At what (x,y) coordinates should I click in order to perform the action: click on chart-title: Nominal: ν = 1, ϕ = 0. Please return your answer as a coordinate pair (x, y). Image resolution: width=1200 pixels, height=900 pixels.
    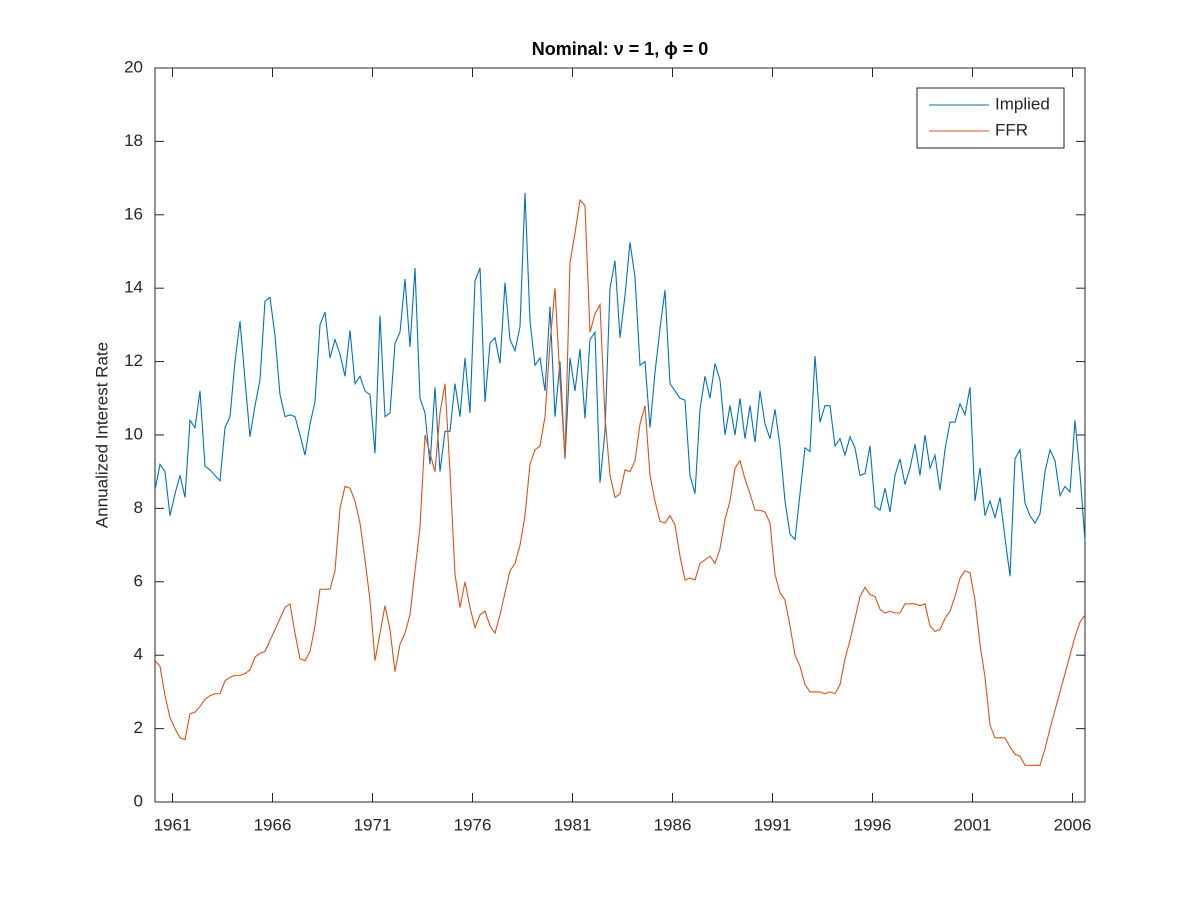
    Looking at the image, I should click on (620, 49).